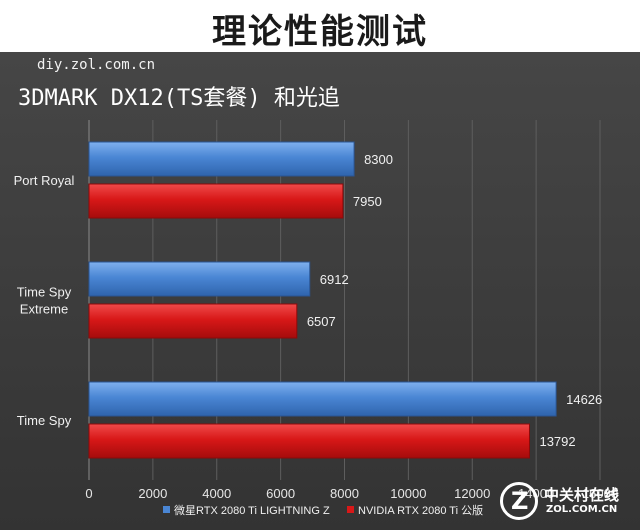 The image size is (640, 530). I want to click on legend-label: 微星RTX 2080 Ti LIGHTNING Z, so click(252, 510).